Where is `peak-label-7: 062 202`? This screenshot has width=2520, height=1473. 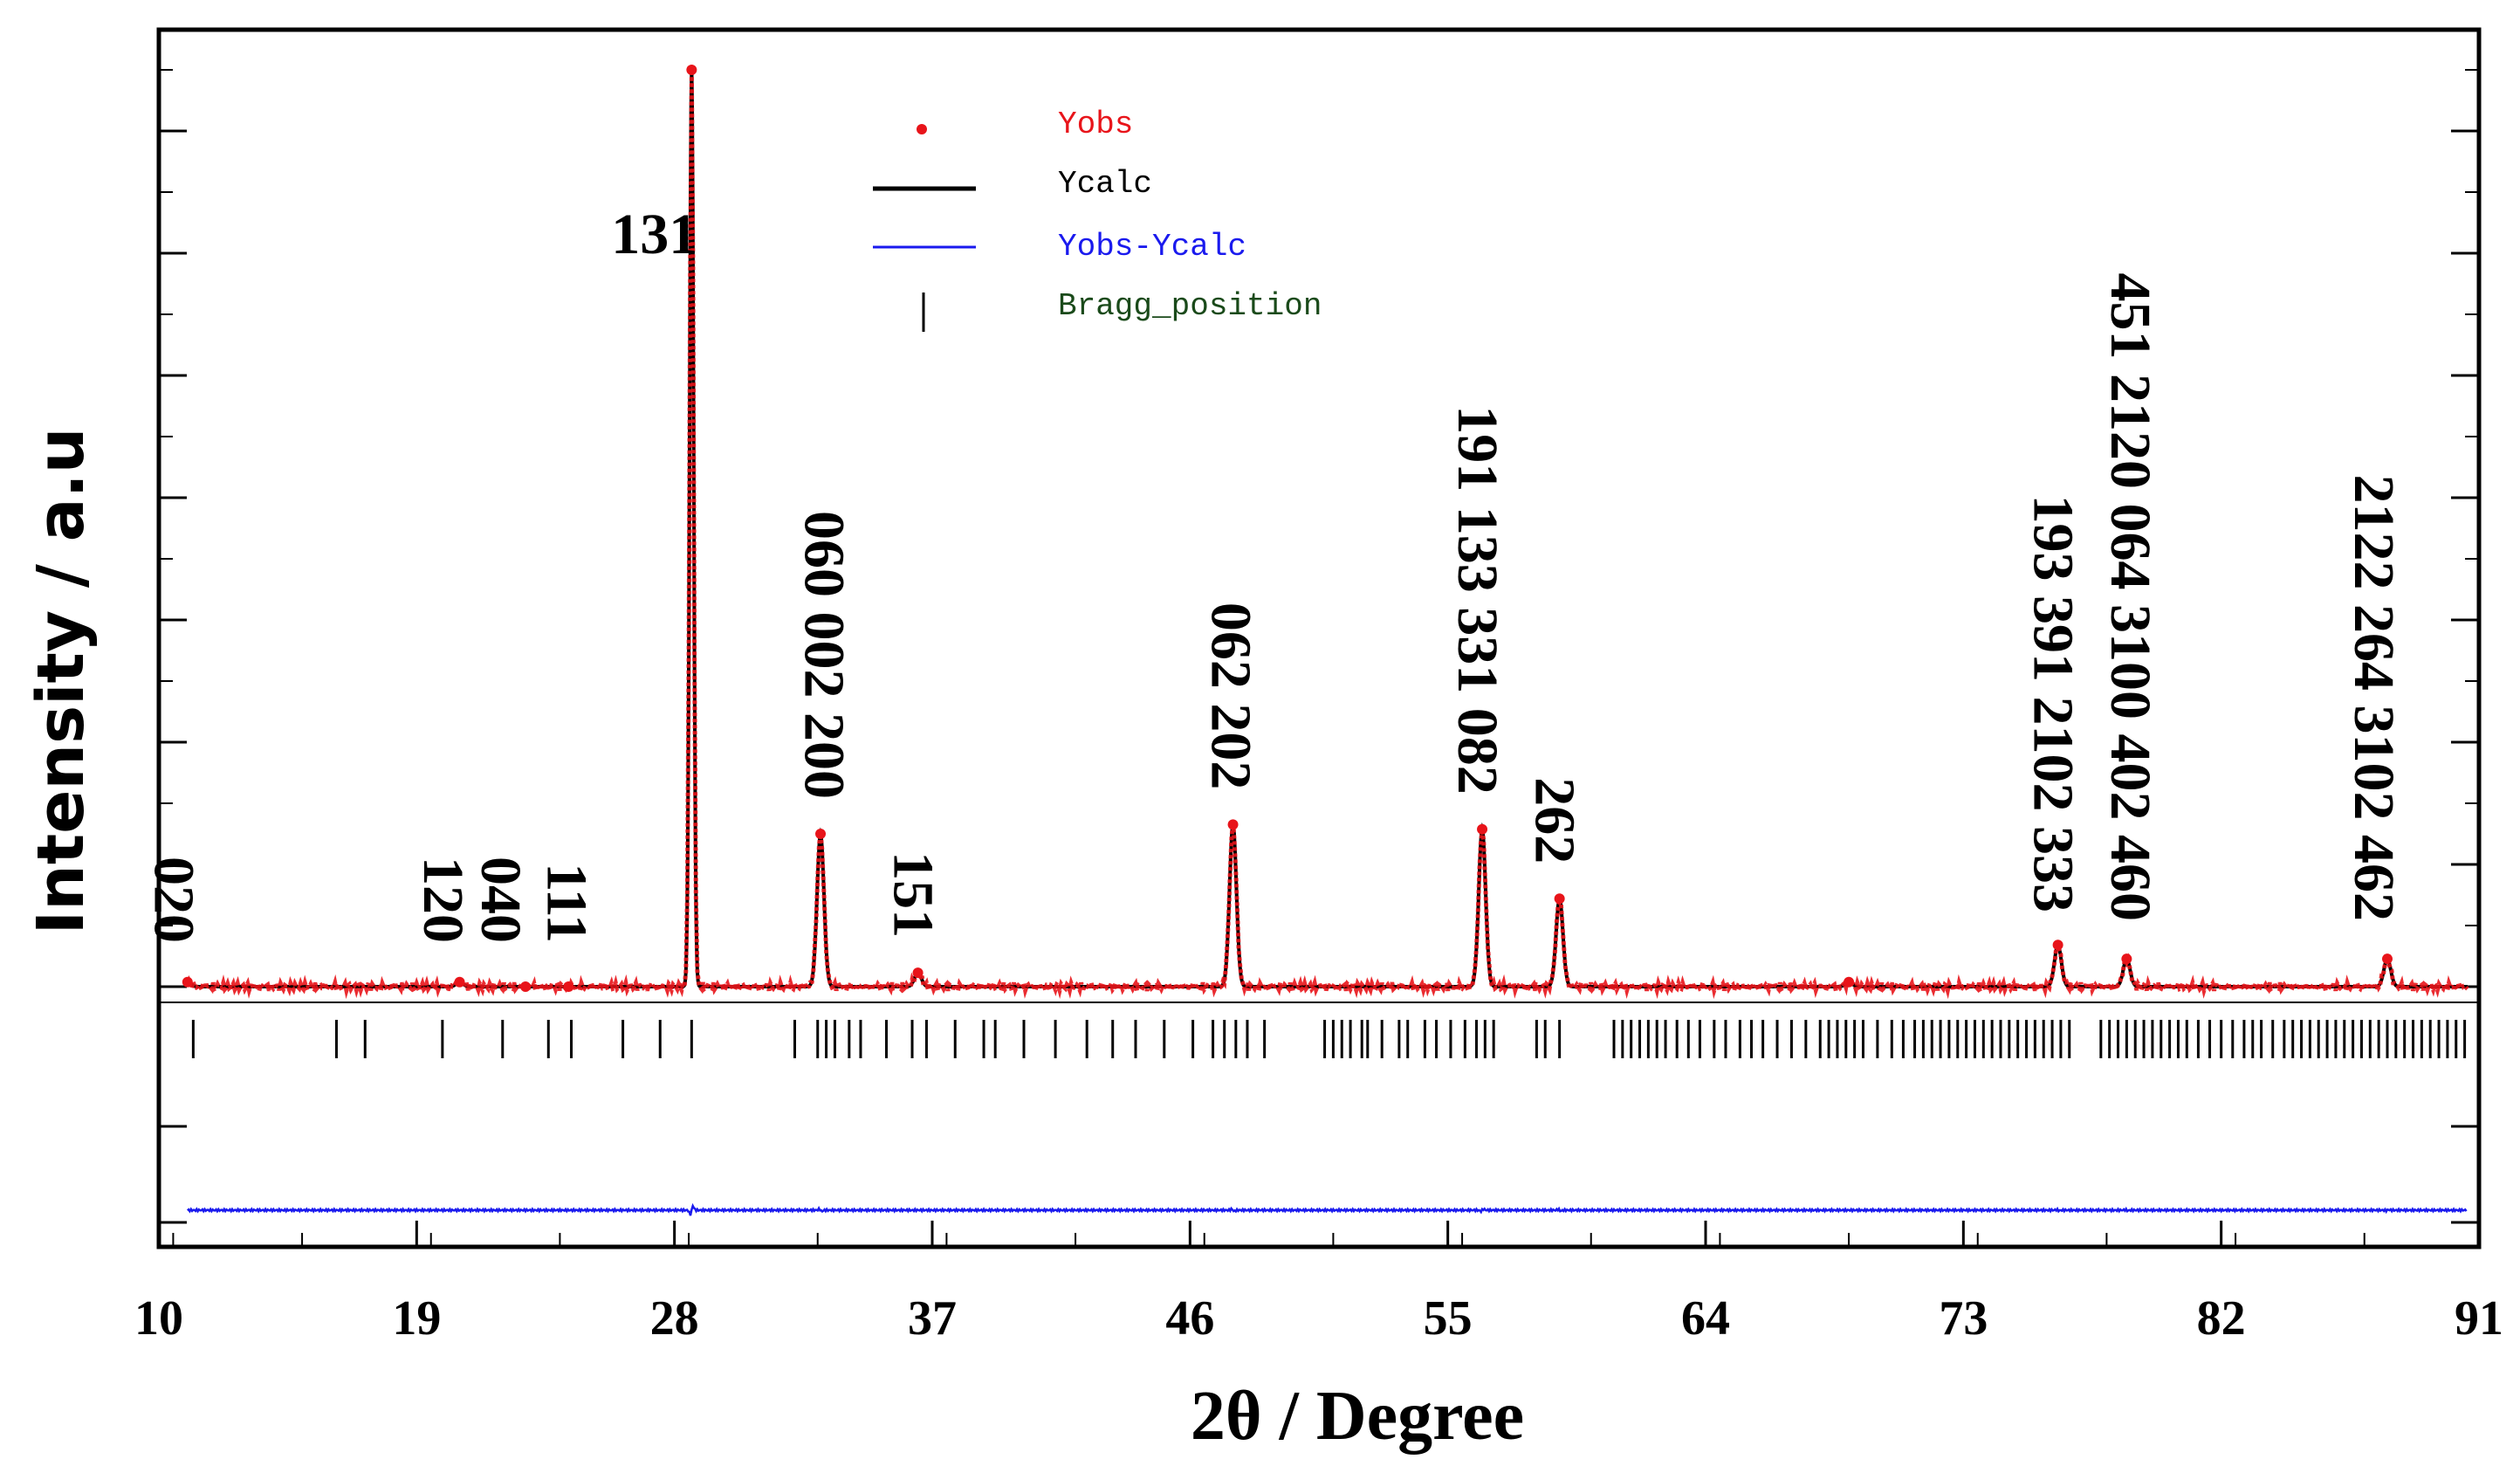 peak-label-7: 062 202 is located at coordinates (1231, 696).